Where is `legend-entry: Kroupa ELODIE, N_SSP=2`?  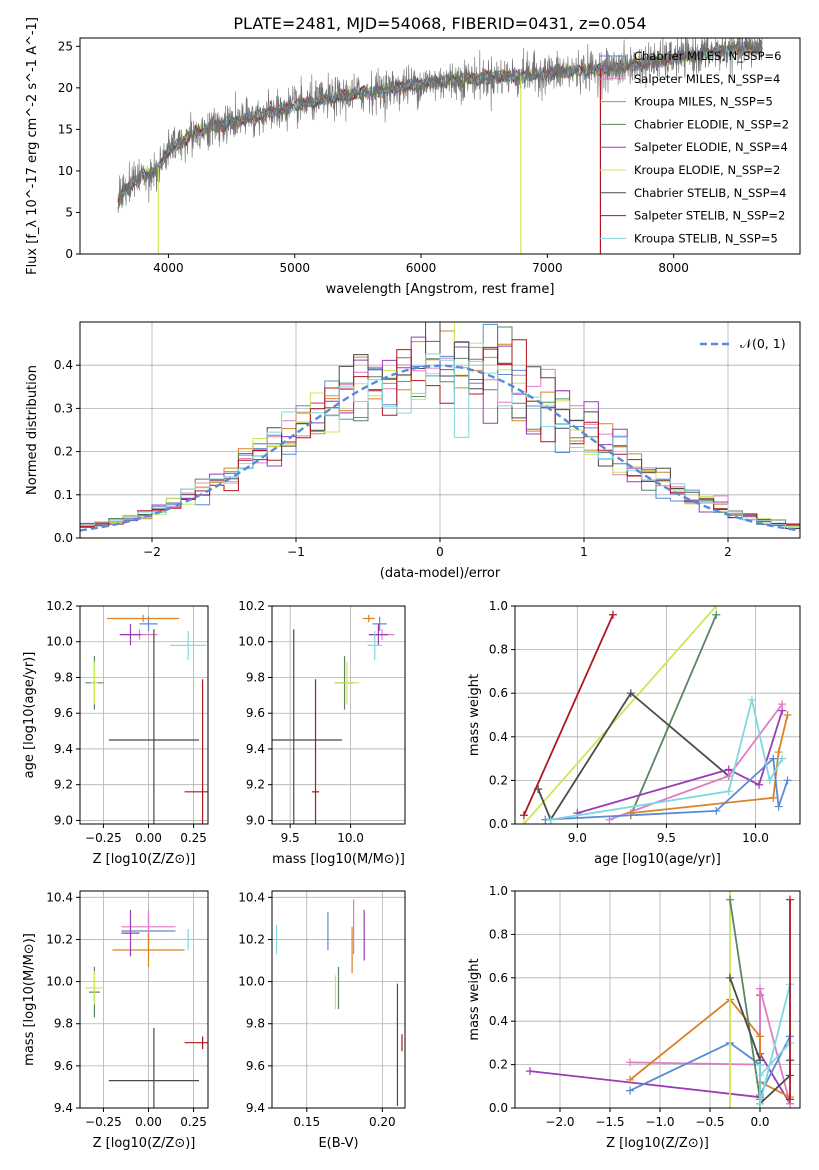
legend-entry: Kroupa ELODIE, N_SSP=2 is located at coordinates (707, 170).